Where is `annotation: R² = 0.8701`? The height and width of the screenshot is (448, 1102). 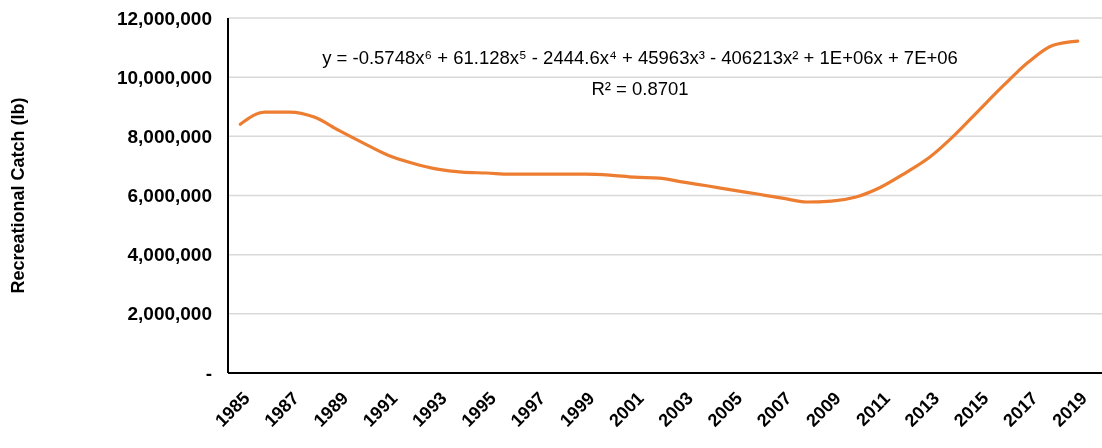
annotation: R² = 0.8701 is located at coordinates (640, 88).